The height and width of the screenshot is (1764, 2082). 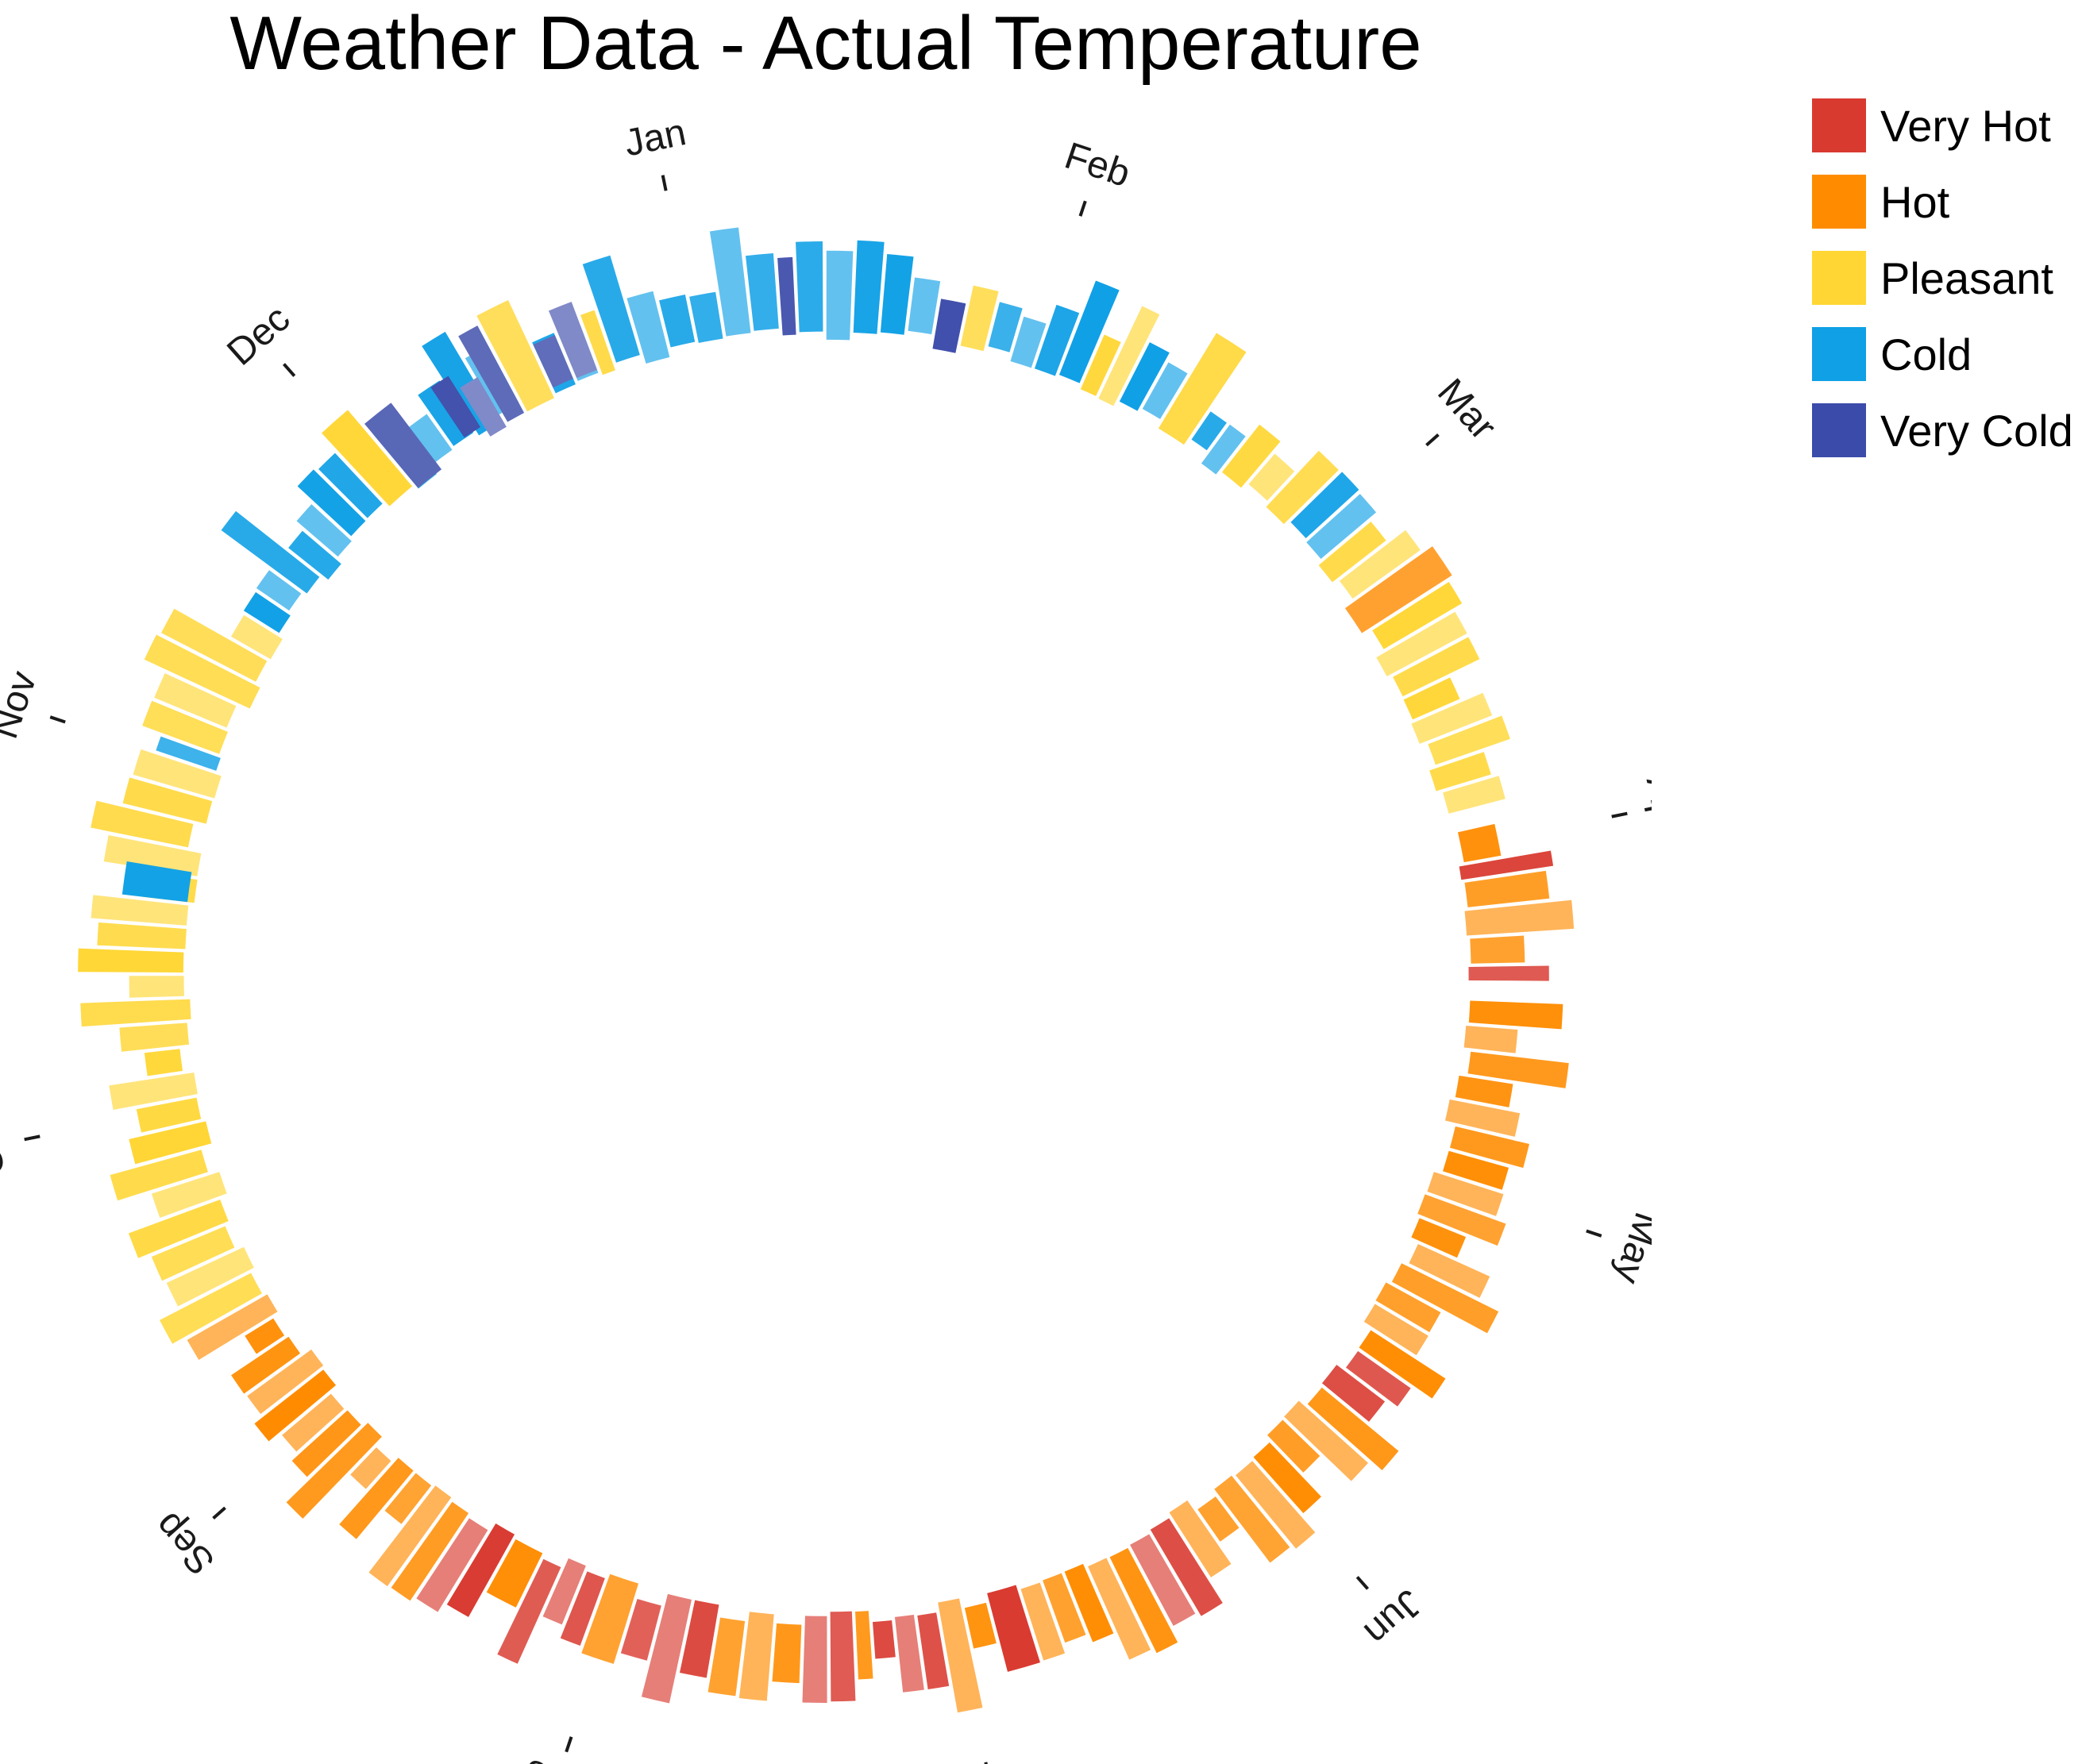 What do you see at coordinates (1393, 1617) in the screenshot?
I see `month-label-jun: Jun` at bounding box center [1393, 1617].